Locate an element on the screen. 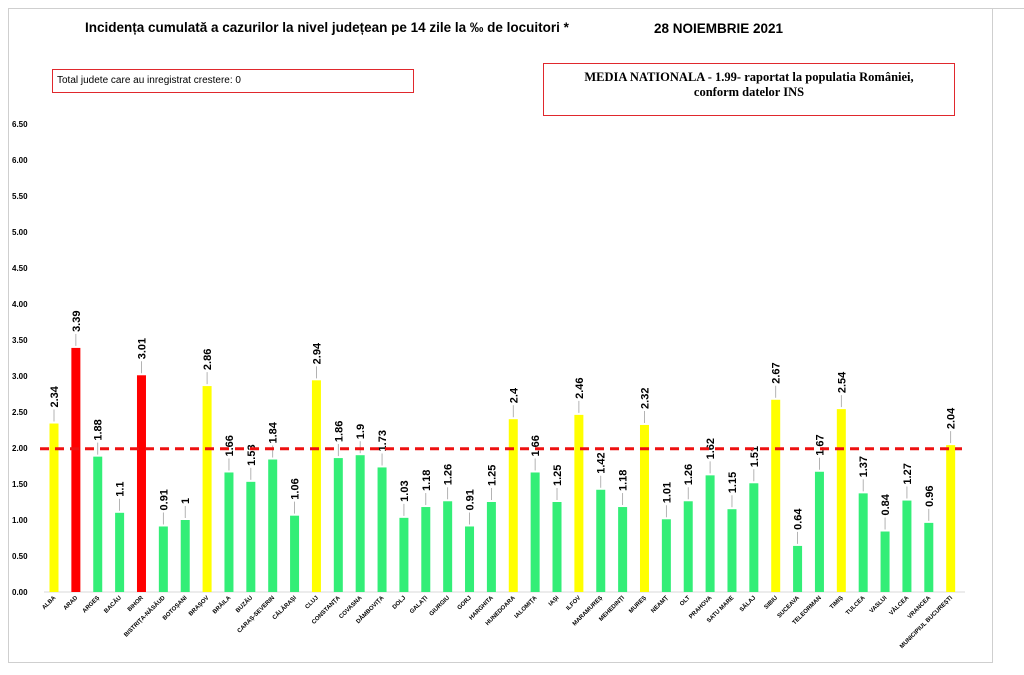 Image resolution: width=1024 pixels, height=675 pixels. x-tick-label: TIMIȘ is located at coordinates (837, 603).